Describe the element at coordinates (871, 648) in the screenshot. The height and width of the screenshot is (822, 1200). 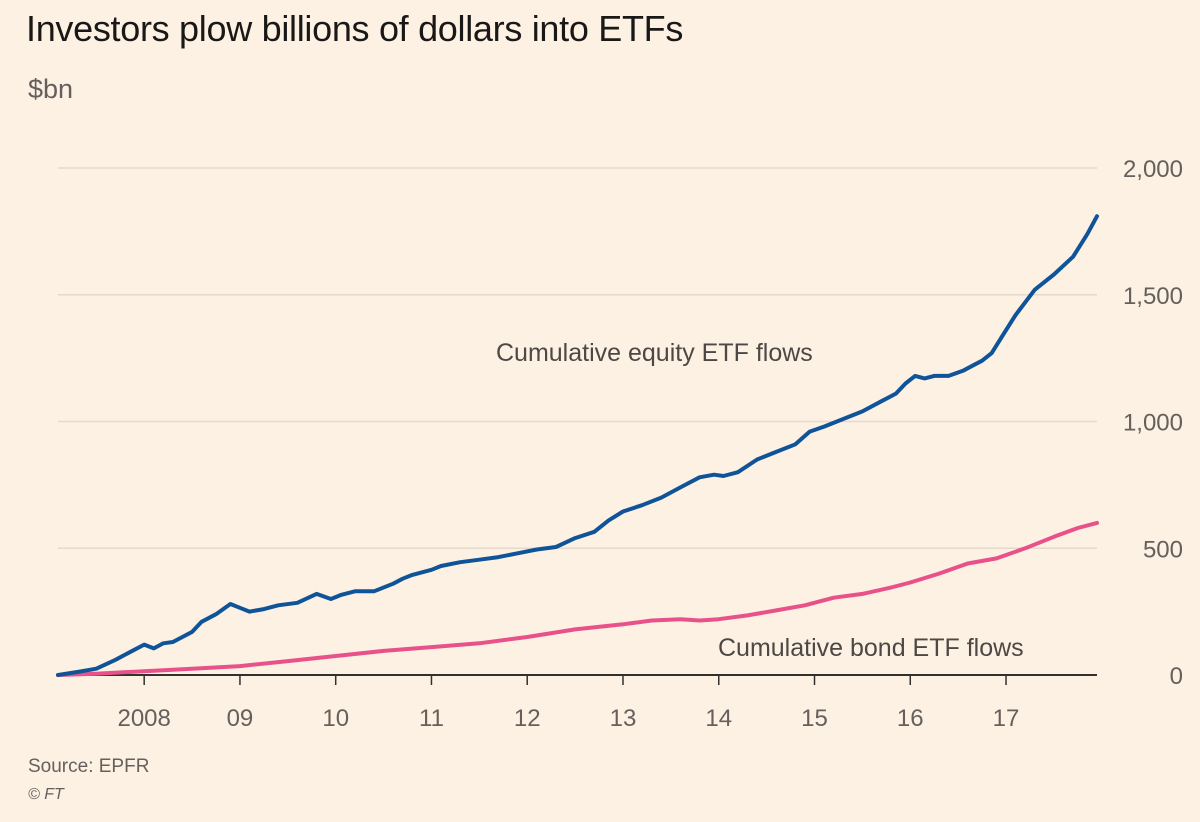
I see `series-label-bond: Cumulative bond ETF flows` at that location.